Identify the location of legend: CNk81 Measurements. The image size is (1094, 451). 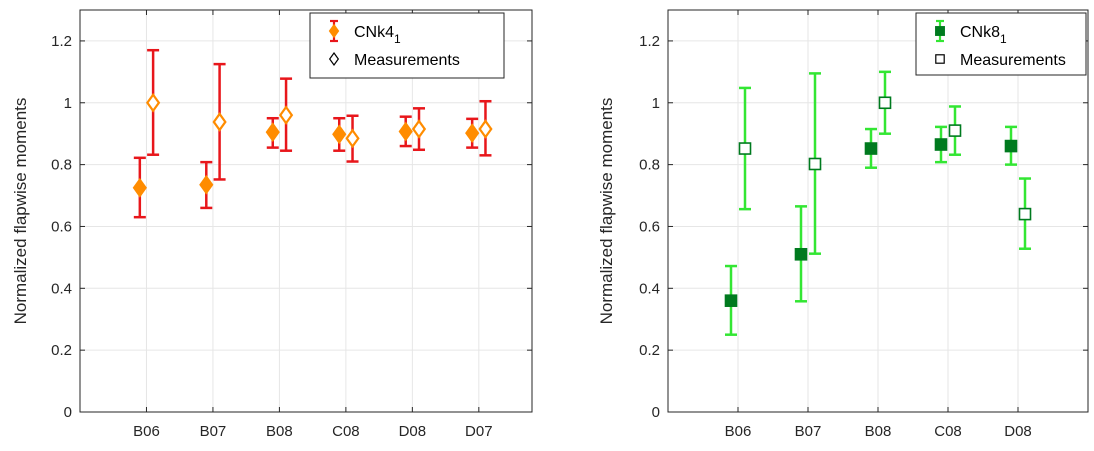
(1001, 44).